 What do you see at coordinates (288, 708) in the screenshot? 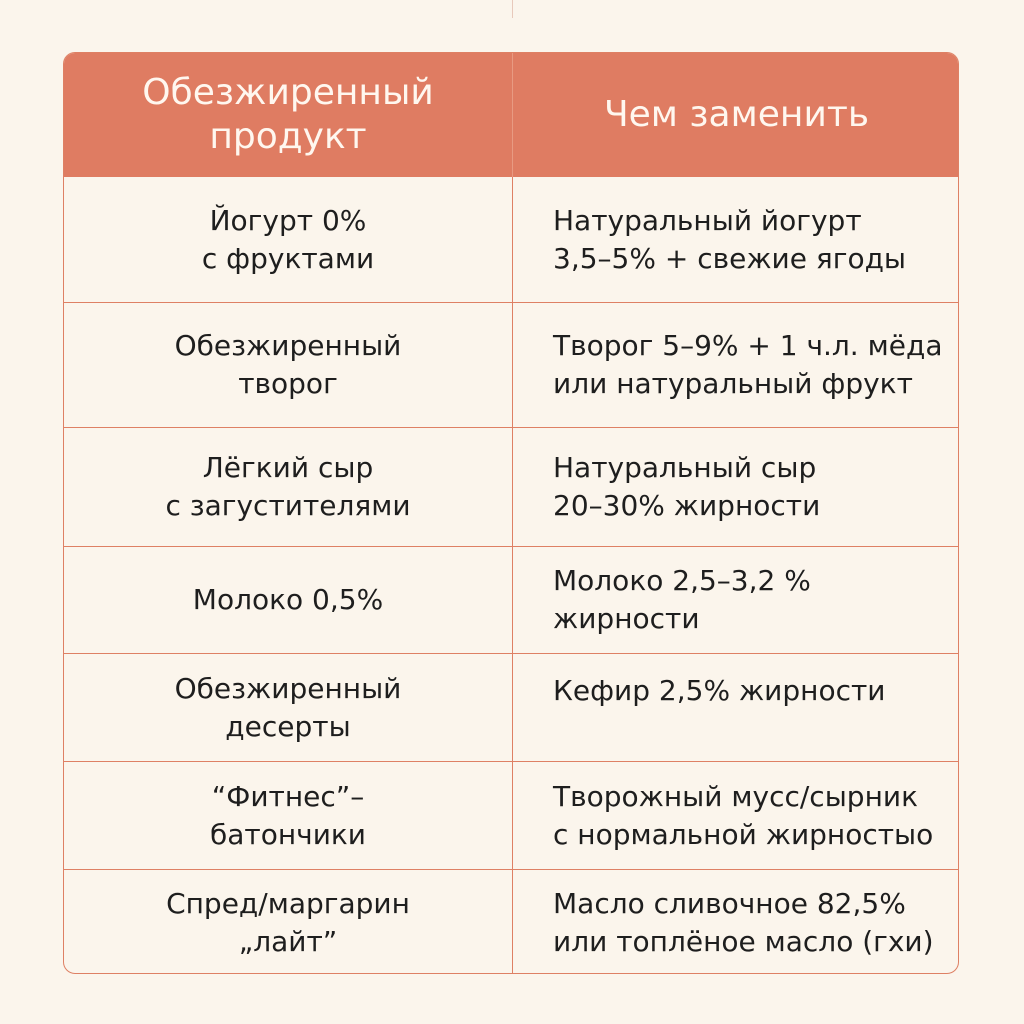
I see `row-5-product: Обезжиренный десерты` at bounding box center [288, 708].